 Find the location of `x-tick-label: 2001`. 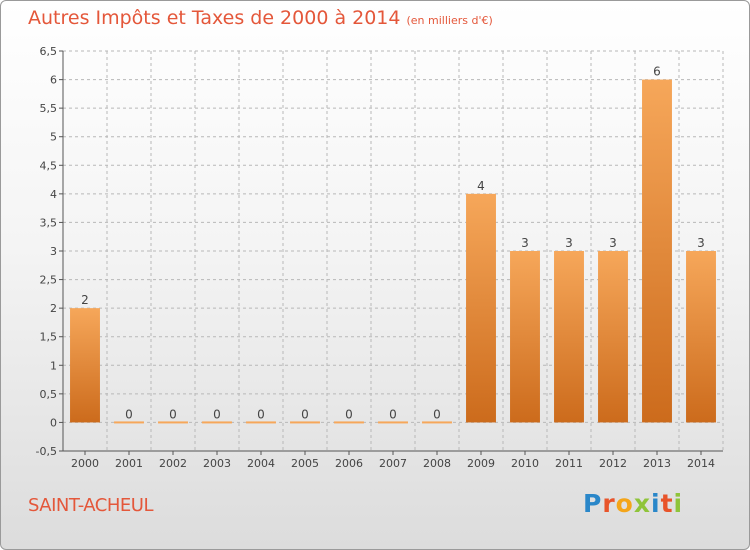

x-tick-label: 2001 is located at coordinates (129, 463).